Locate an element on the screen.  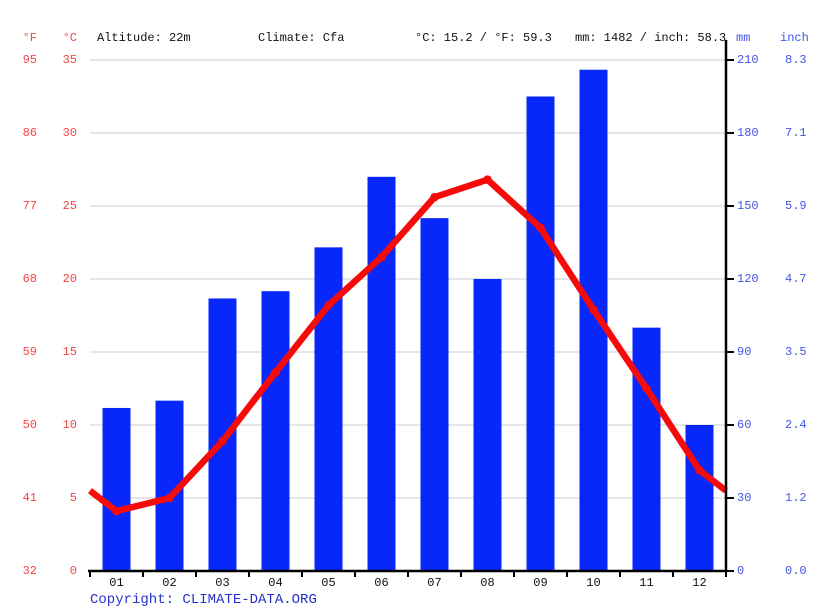
temperature-summary: °C: 15.2 / °F: 59.3 is located at coordinates (483, 38).